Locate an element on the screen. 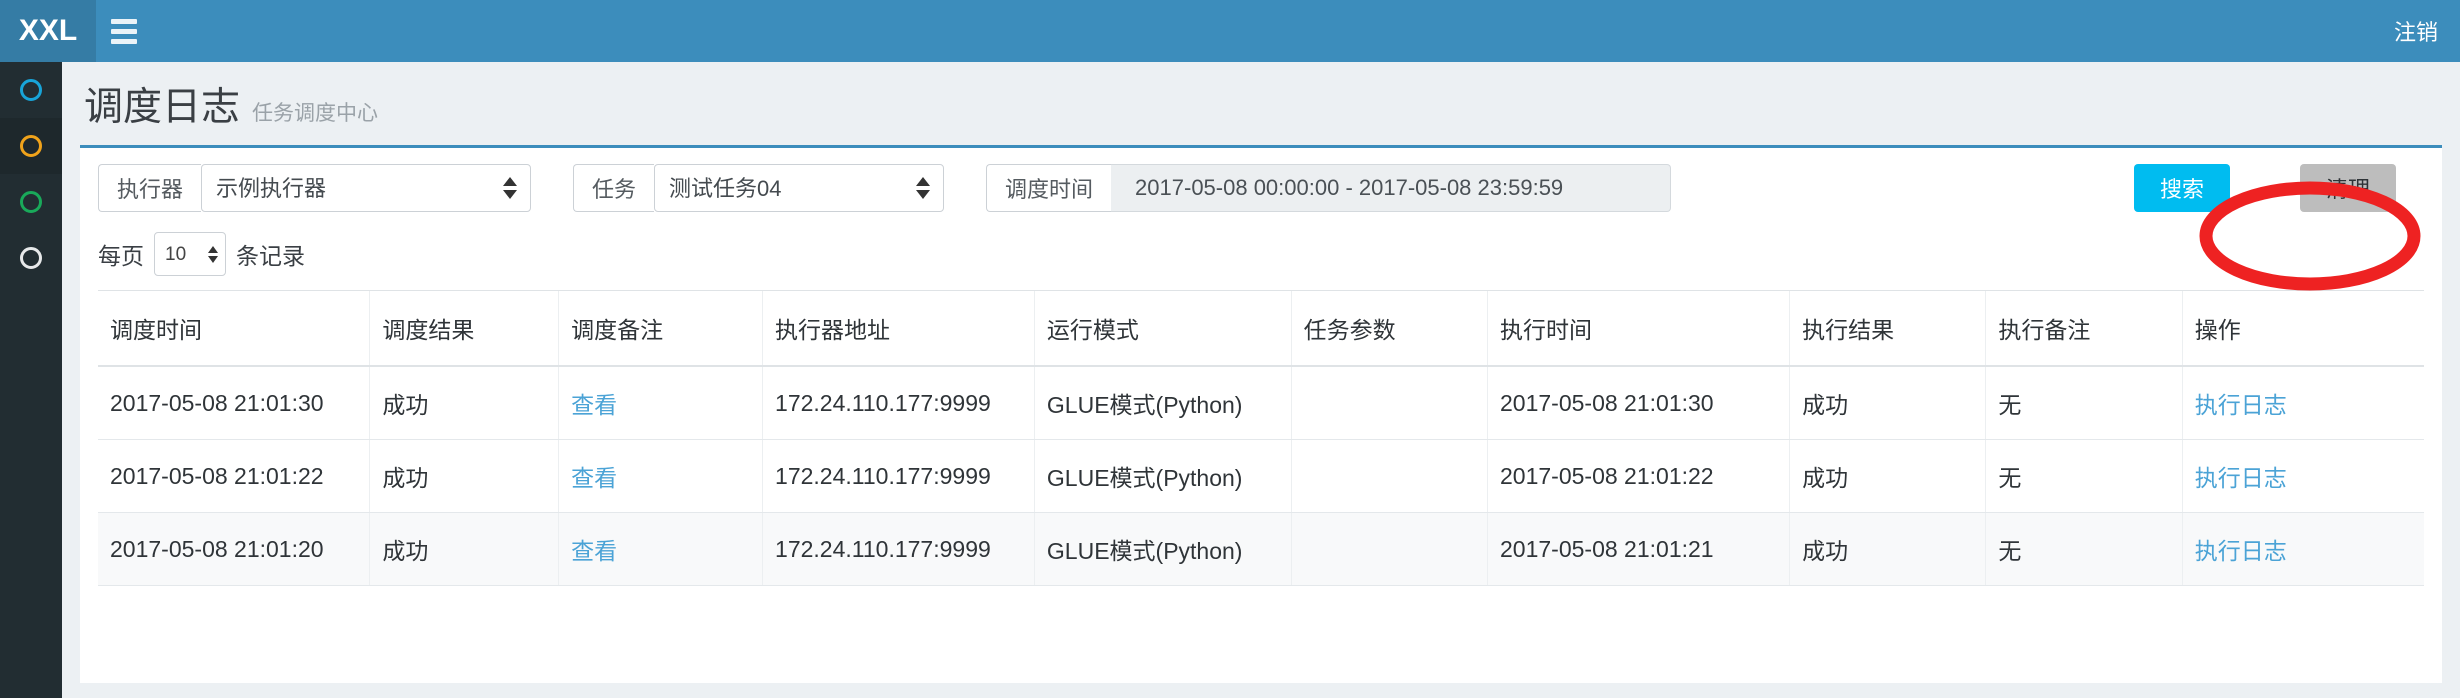 The height and width of the screenshot is (698, 2460). date-filter-label: 调度时间 is located at coordinates (1049, 188).